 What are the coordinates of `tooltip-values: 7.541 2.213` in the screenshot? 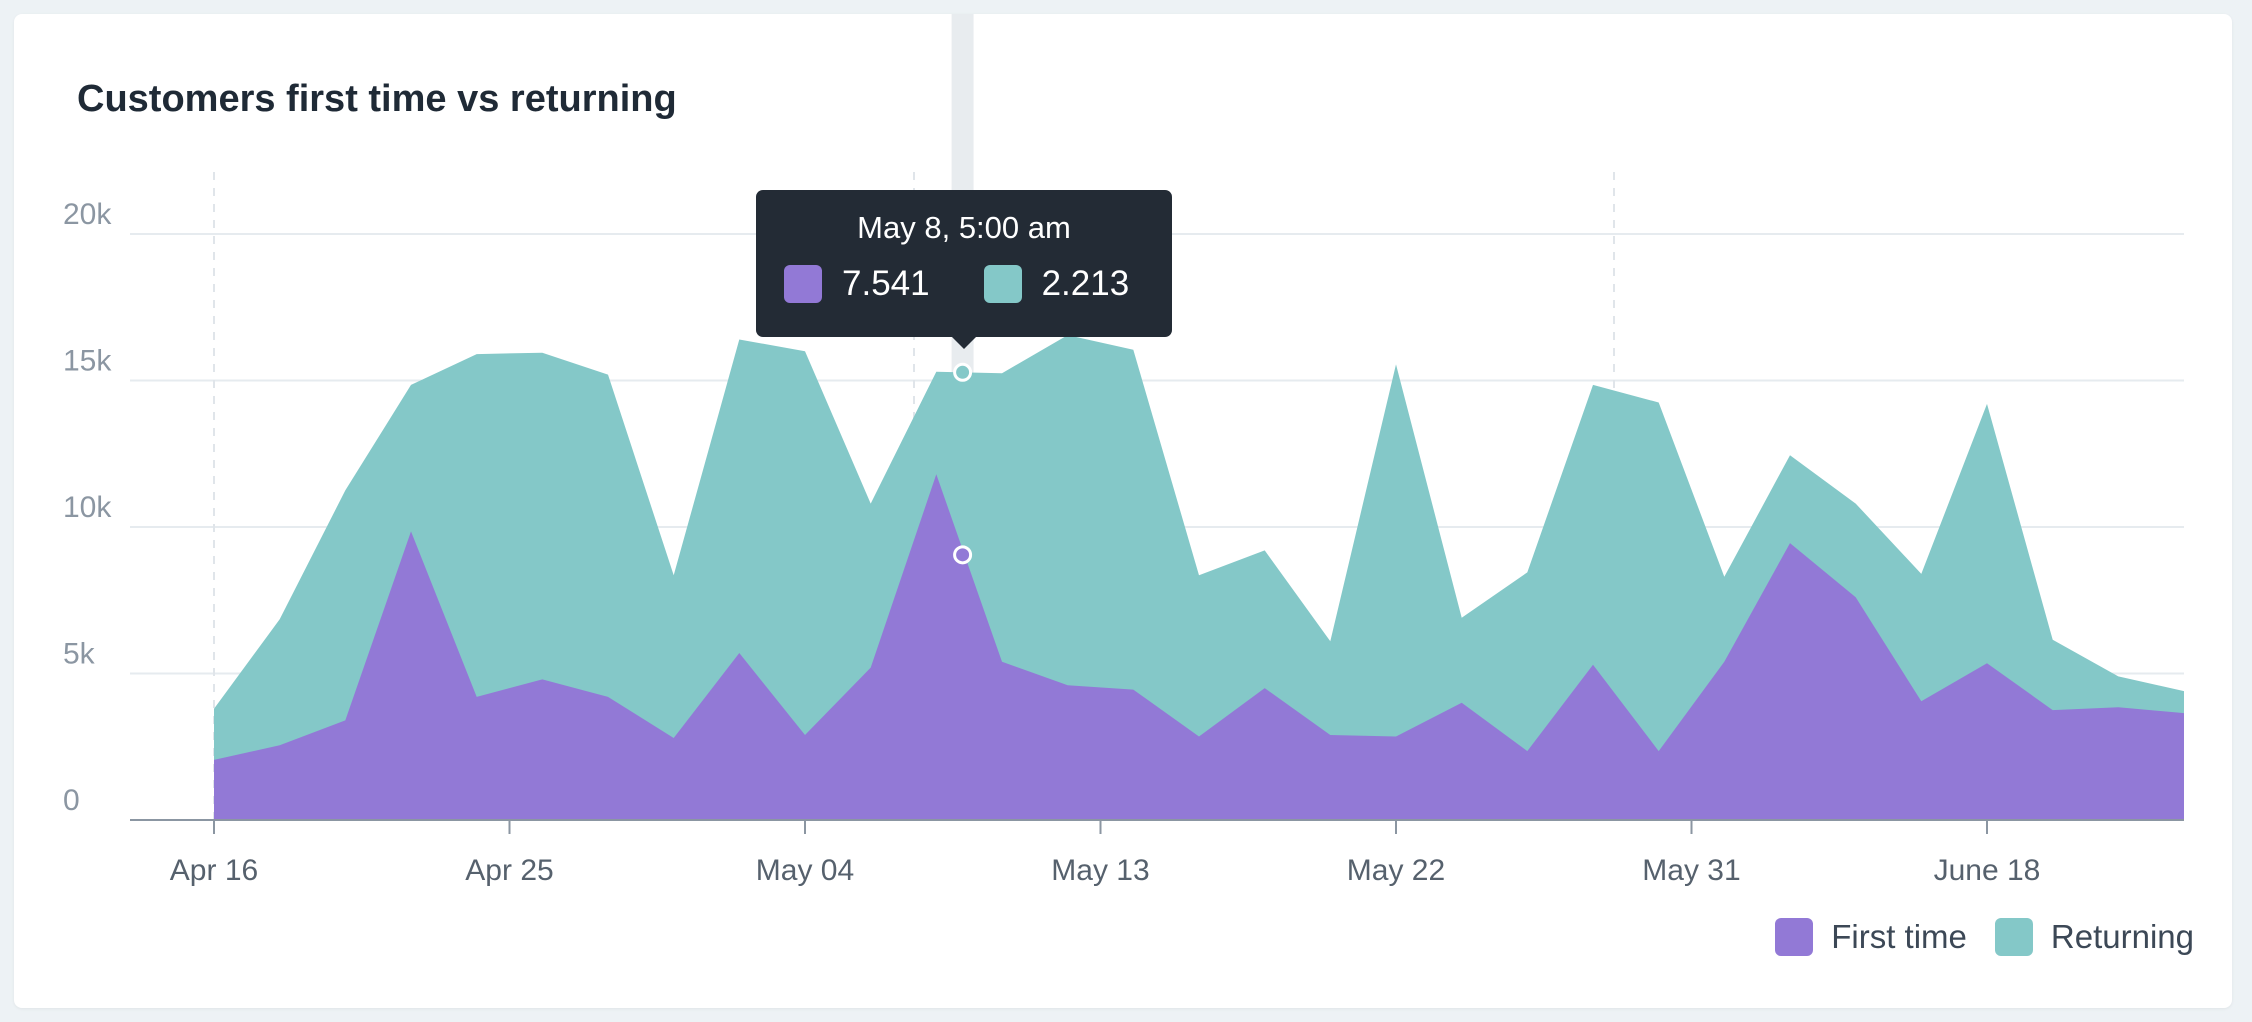 It's located at (983, 284).